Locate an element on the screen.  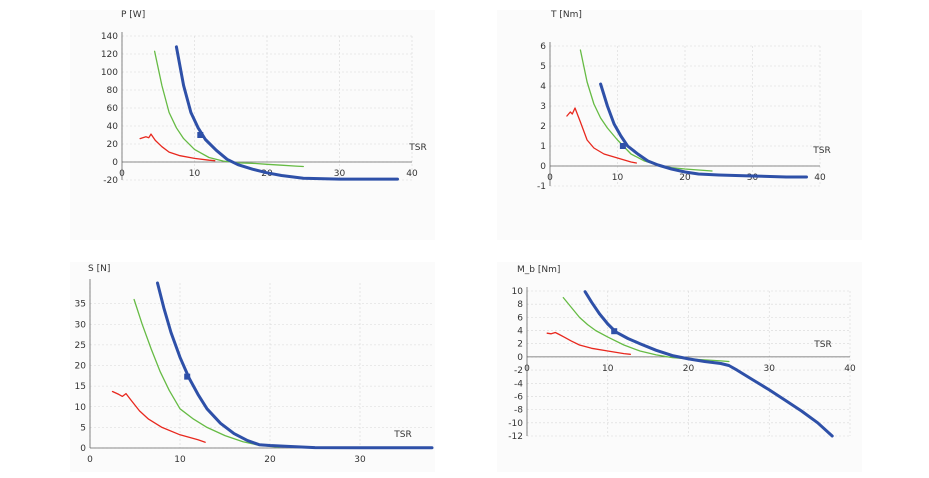
y-tick-label: 80 is located at coordinates (113, 91).